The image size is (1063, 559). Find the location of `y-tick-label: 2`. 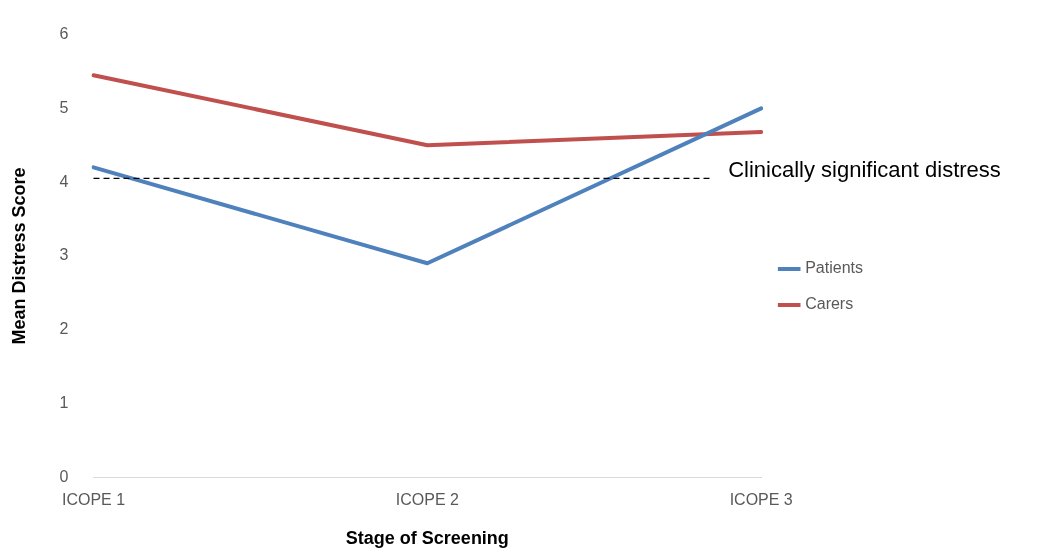

y-tick-label: 2 is located at coordinates (64, 329).